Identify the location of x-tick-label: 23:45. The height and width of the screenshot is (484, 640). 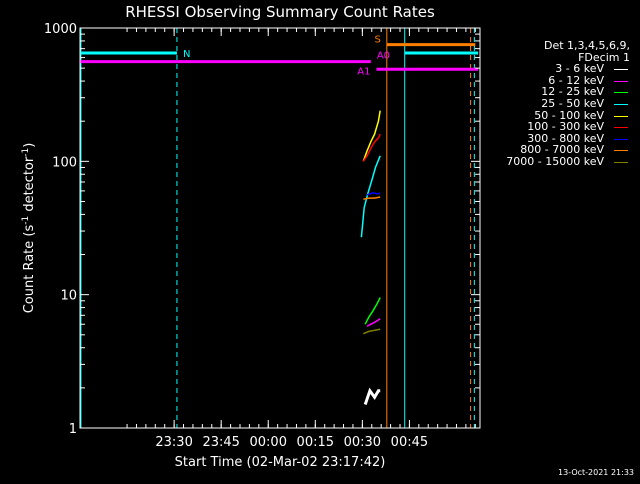
(220, 442).